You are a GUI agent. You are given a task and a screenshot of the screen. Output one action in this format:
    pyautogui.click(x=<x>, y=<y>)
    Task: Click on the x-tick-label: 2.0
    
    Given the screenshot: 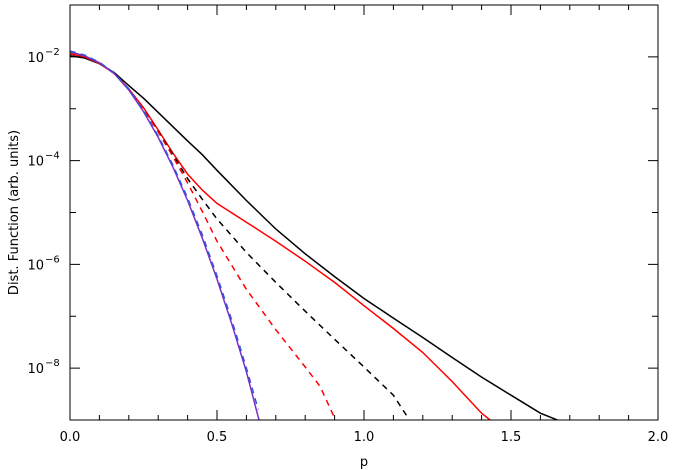 What is the action you would take?
    pyautogui.click(x=658, y=437)
    